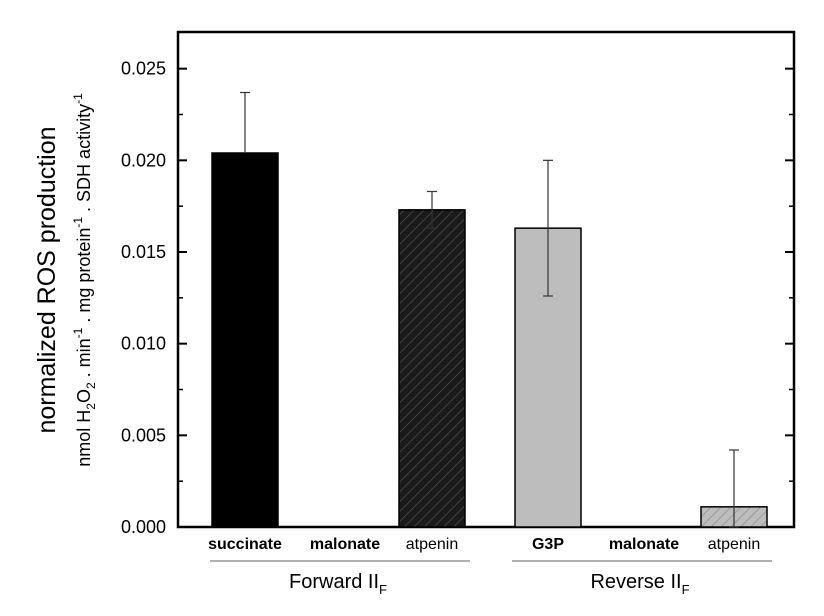 The width and height of the screenshot is (824, 616). I want to click on y-tick-label: 0.010, so click(143, 344).